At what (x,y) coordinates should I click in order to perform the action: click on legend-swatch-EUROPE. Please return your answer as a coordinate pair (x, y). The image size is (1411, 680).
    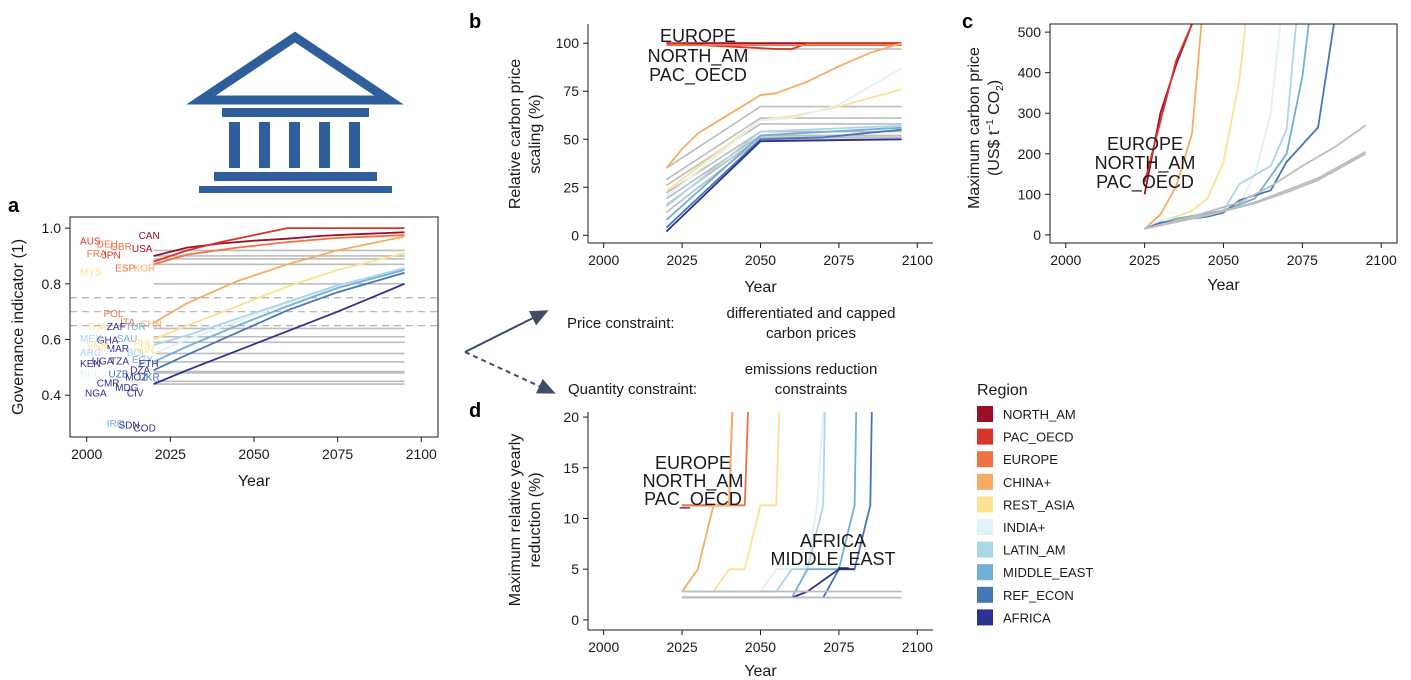
    Looking at the image, I should click on (985, 459).